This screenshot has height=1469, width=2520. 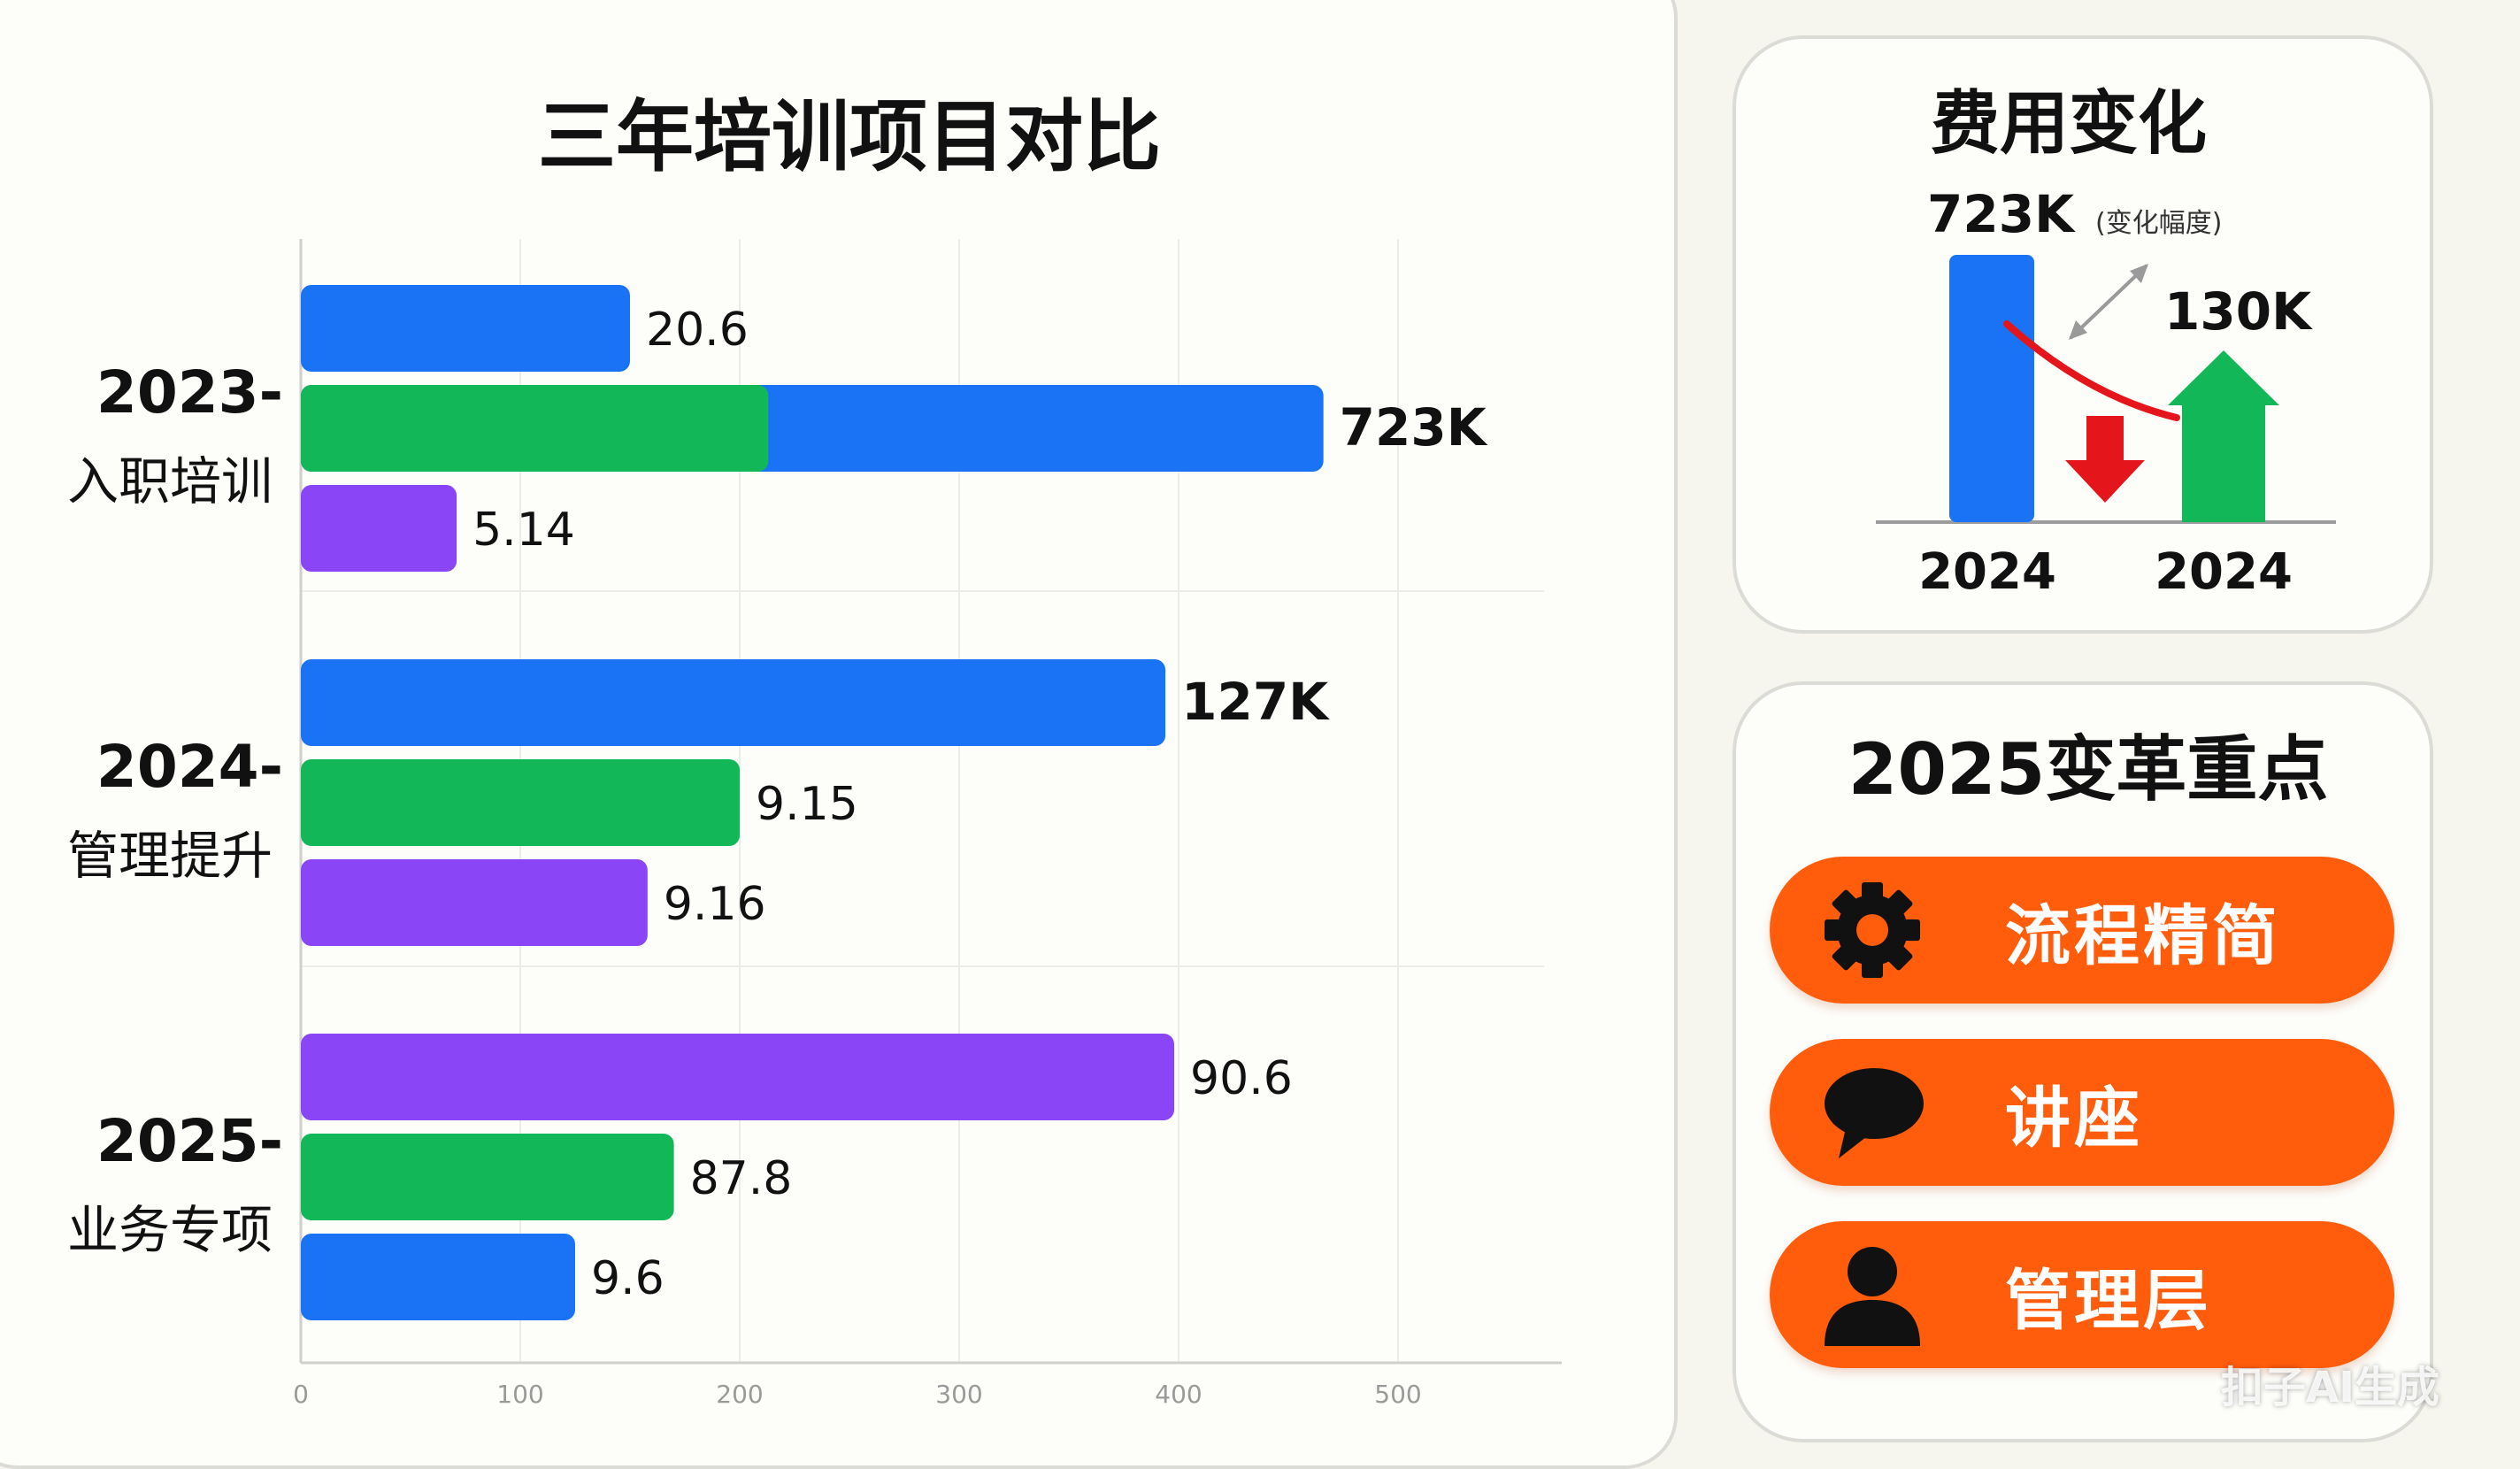 I want to click on group-year-label: 2025-, so click(x=189, y=1141).